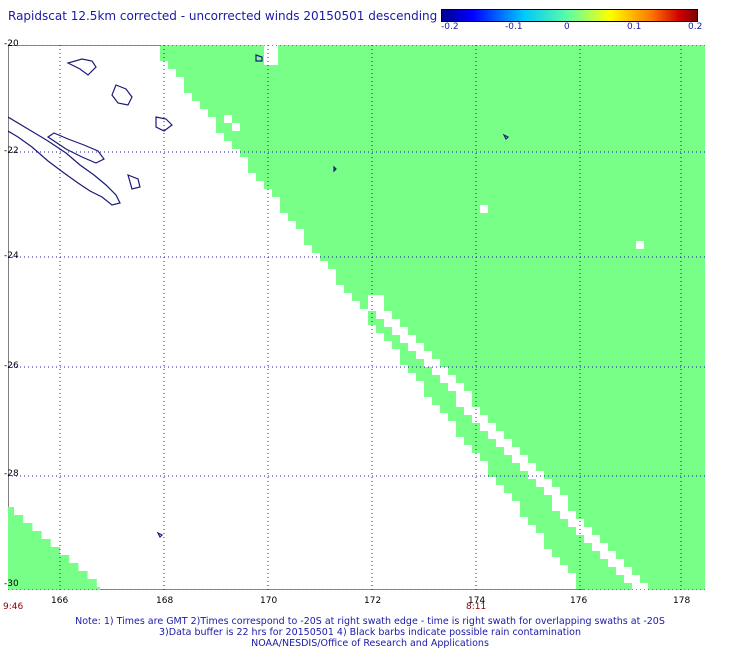 The width and height of the screenshot is (740, 650). Describe the element at coordinates (450, 27) in the screenshot. I see `colorbar-label: -0.2` at that location.